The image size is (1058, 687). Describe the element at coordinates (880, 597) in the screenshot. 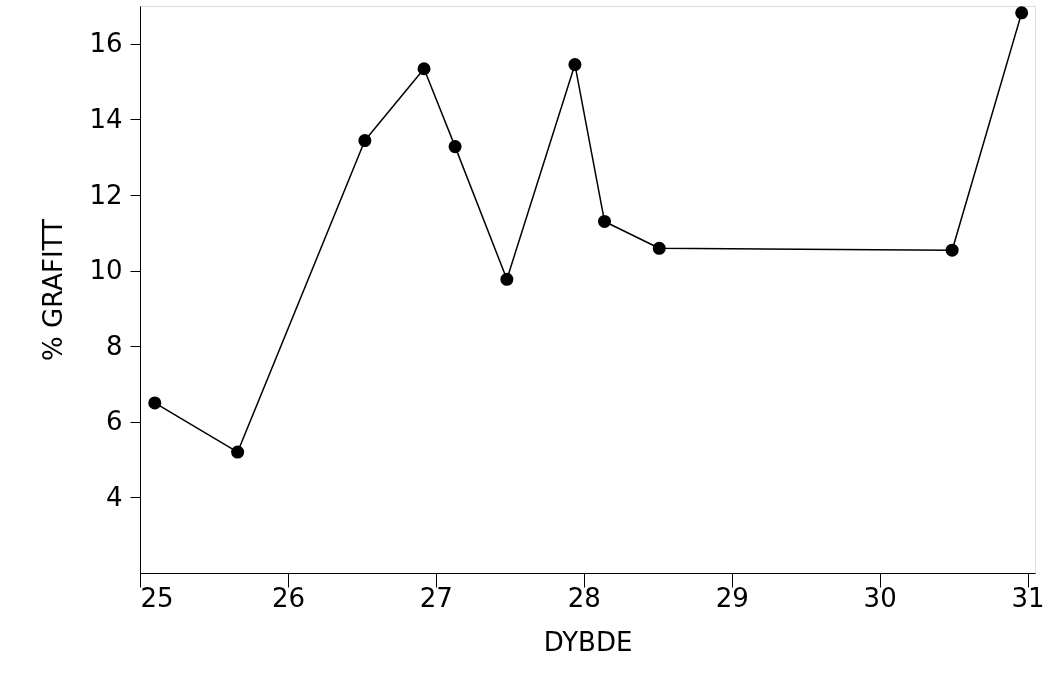

I see `x-tick-label: 30` at that location.